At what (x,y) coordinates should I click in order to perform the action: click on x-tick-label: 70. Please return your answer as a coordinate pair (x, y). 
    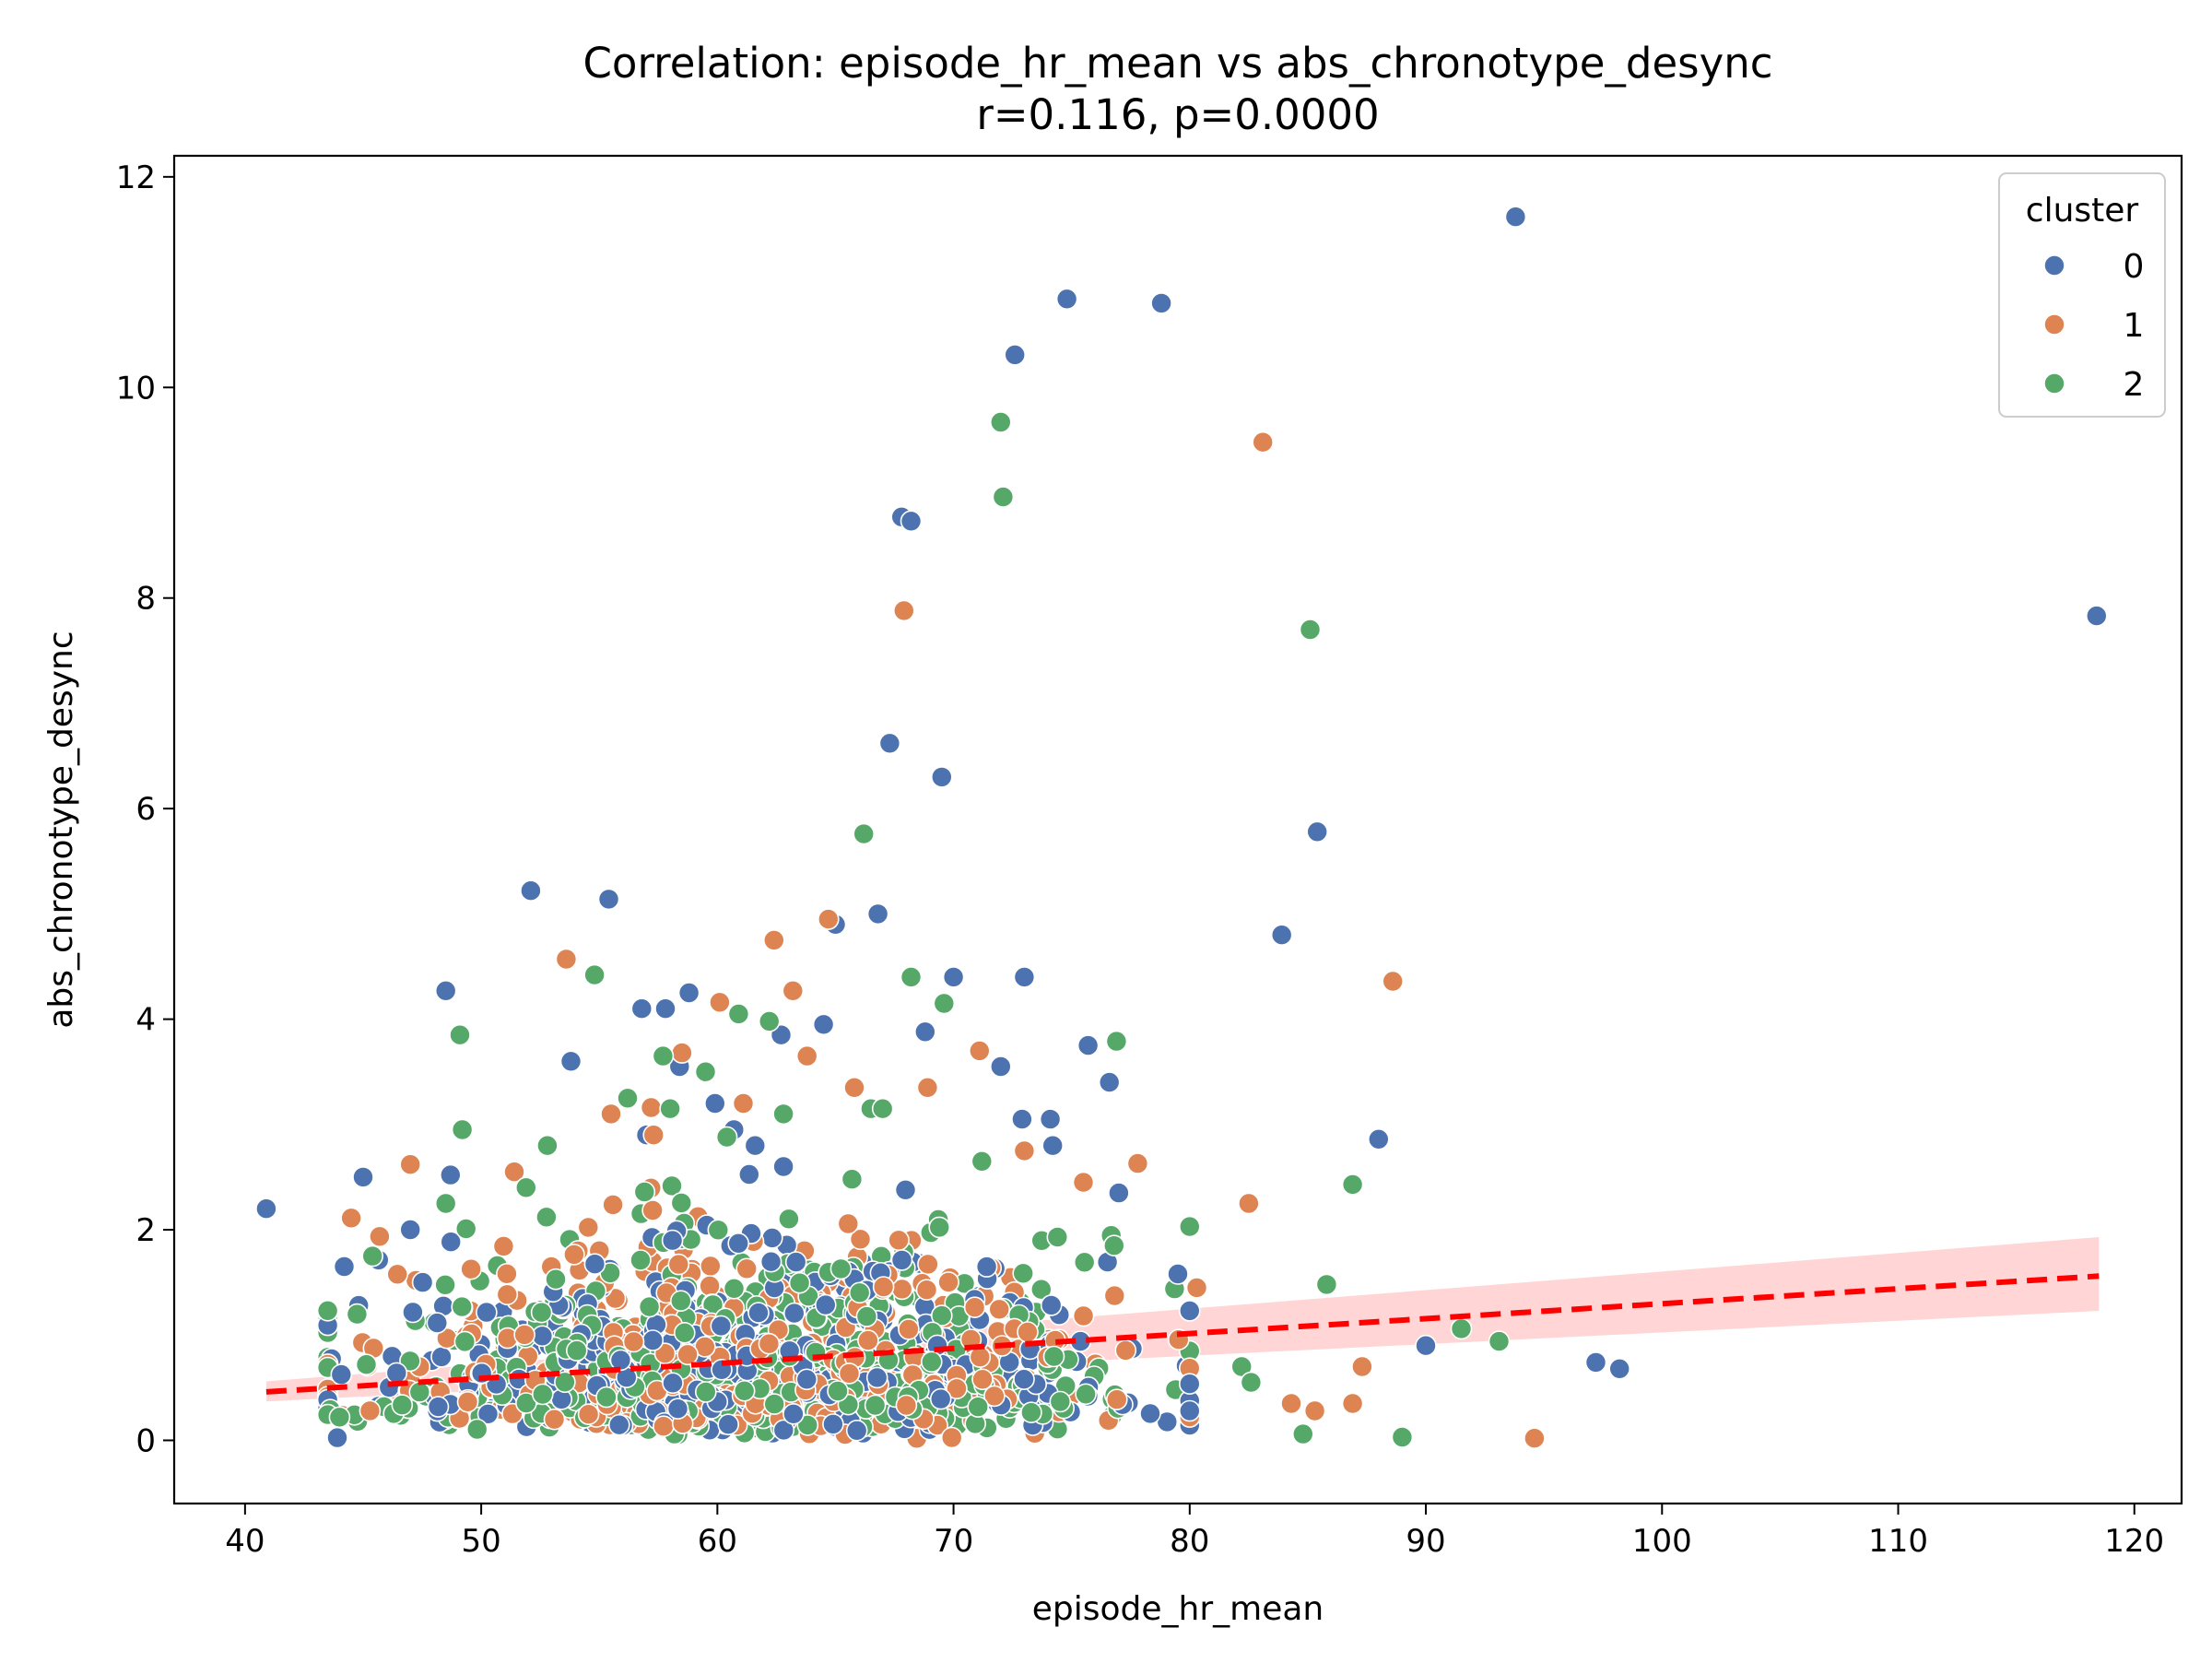
    Looking at the image, I should click on (953, 1541).